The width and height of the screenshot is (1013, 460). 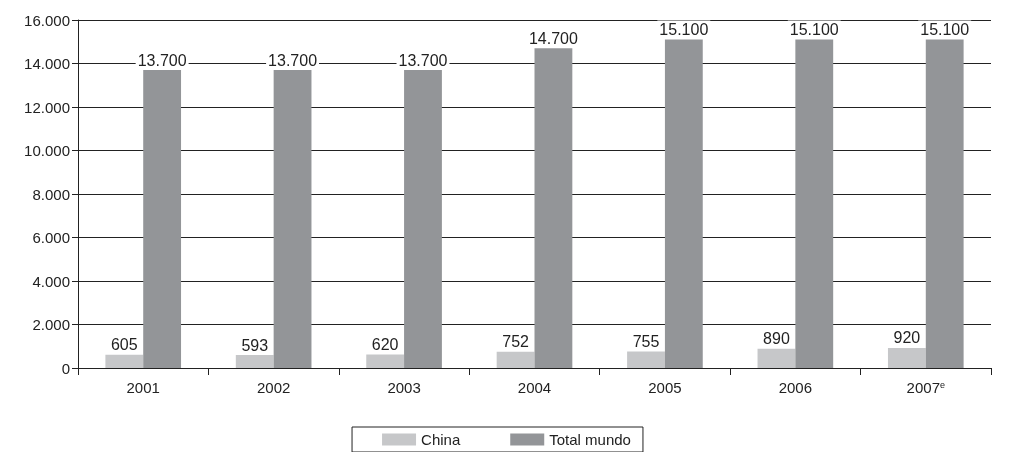 I want to click on y-tick-label: 8.000, so click(x=51, y=194).